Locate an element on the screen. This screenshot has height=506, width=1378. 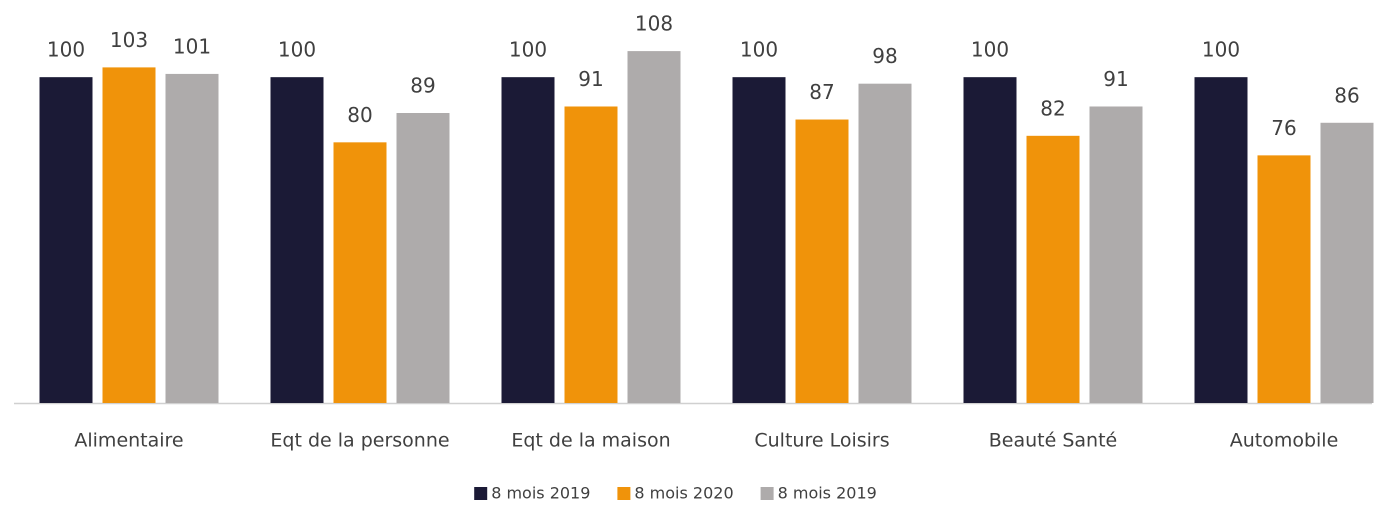
data-label: 98 is located at coordinates (884, 56).